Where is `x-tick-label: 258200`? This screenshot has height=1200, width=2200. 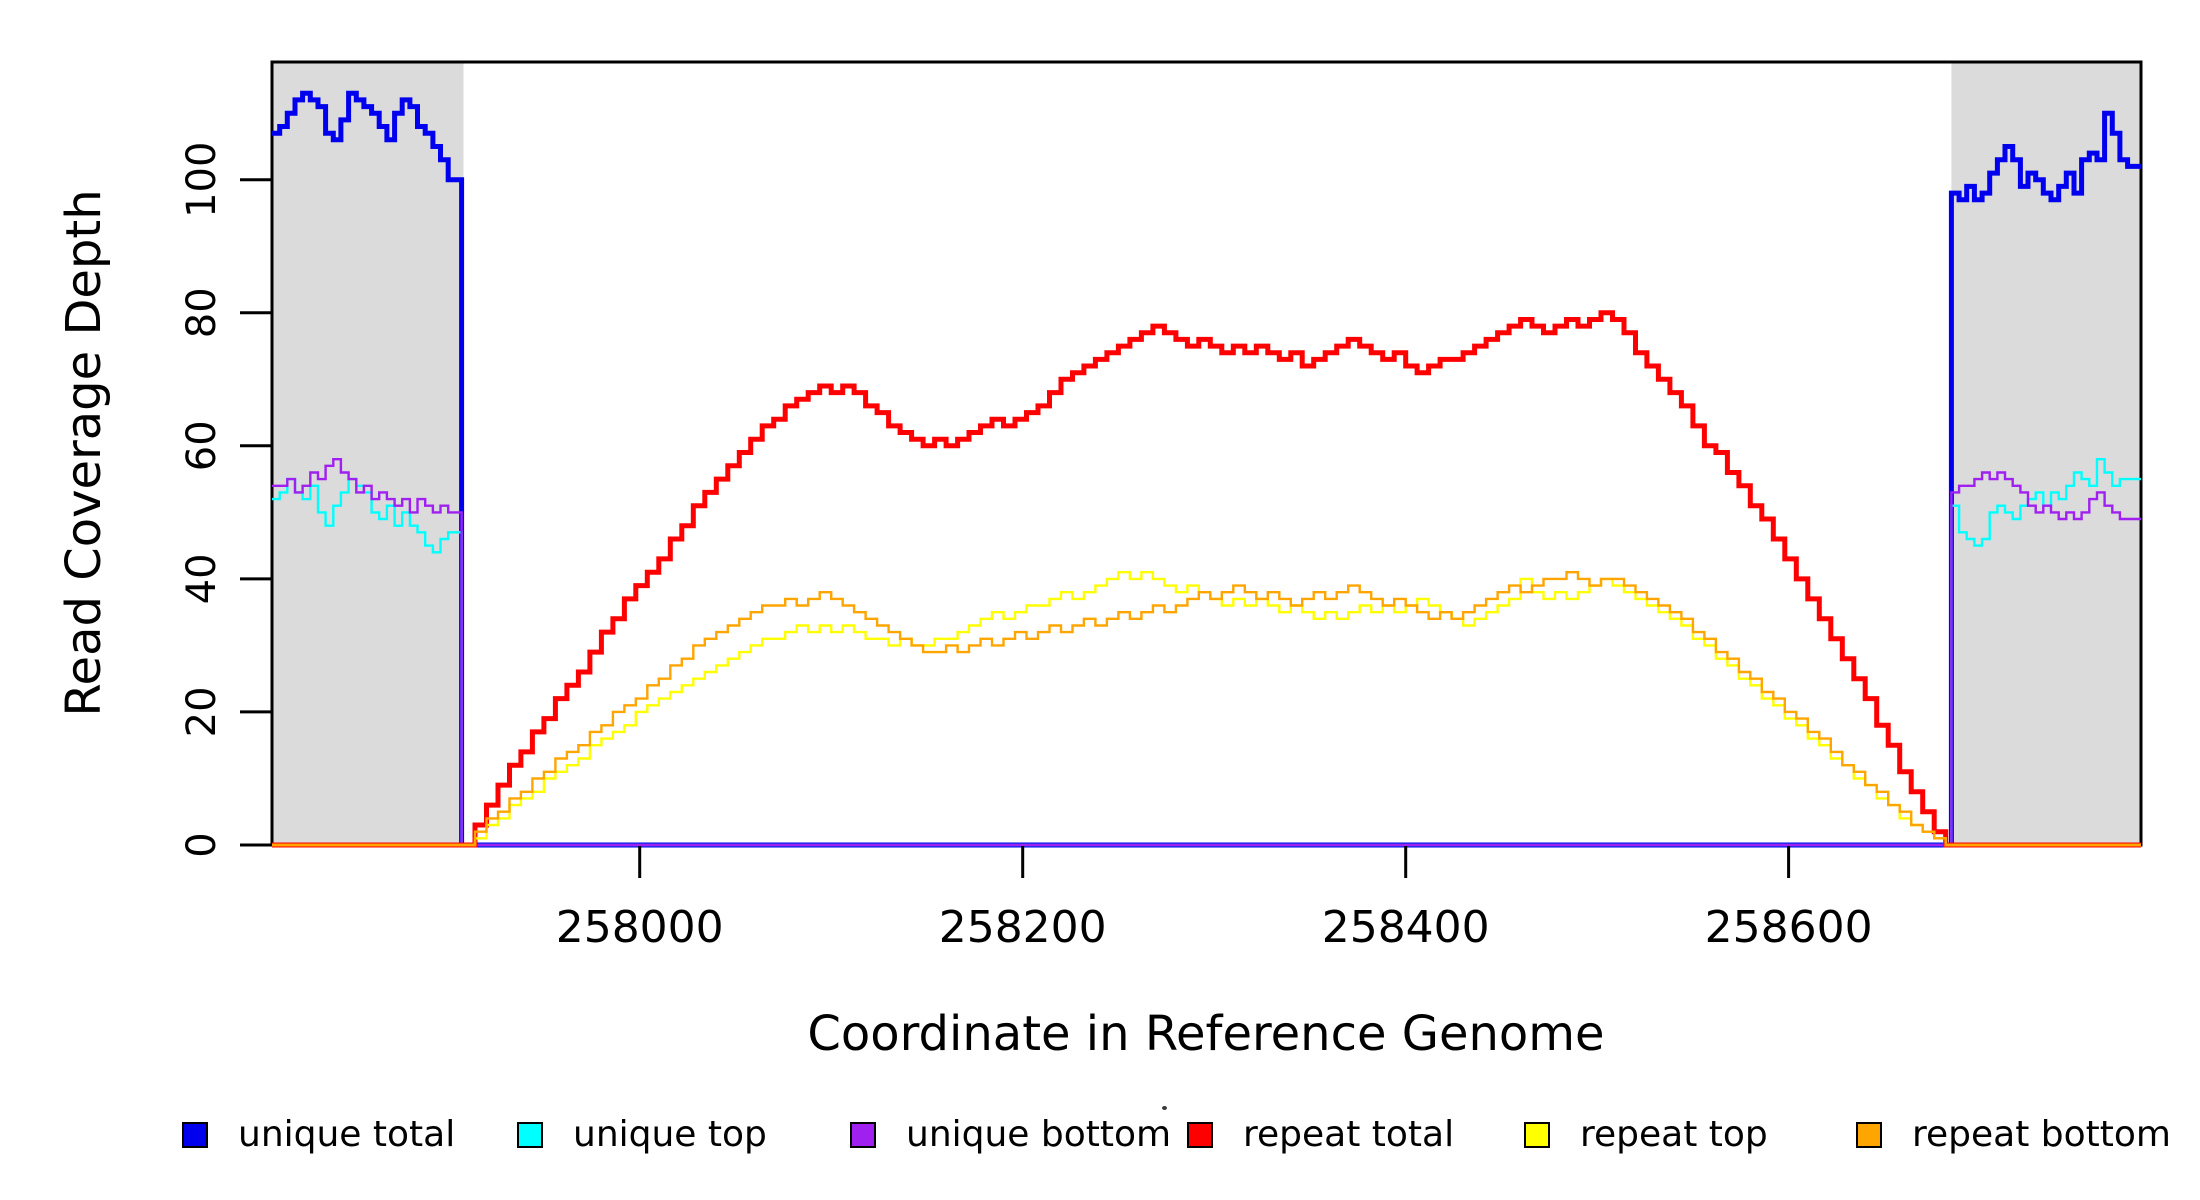
x-tick-label: 258200 is located at coordinates (1023, 927).